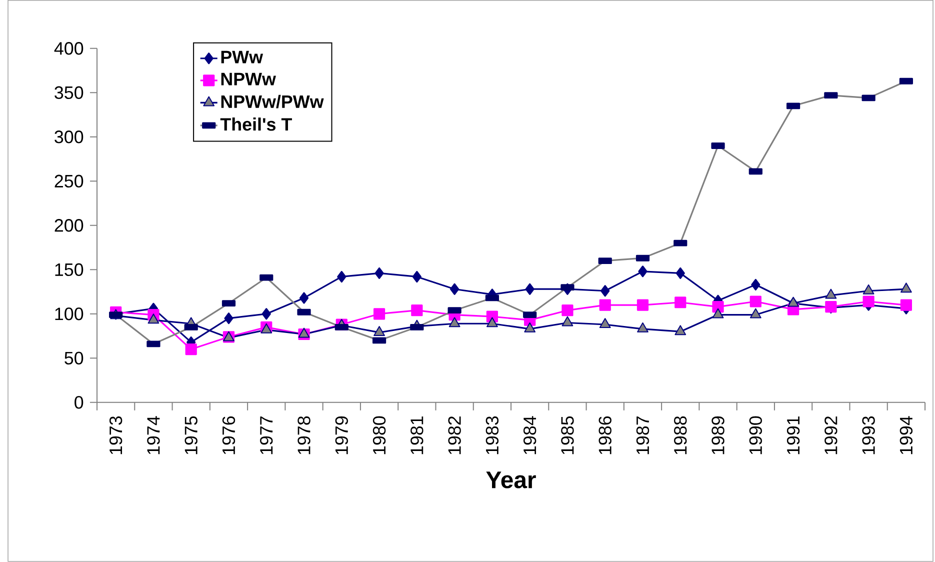 This screenshot has height=562, width=935. Describe the element at coordinates (454, 435) in the screenshot. I see `x-tick-label: 1982` at that location.